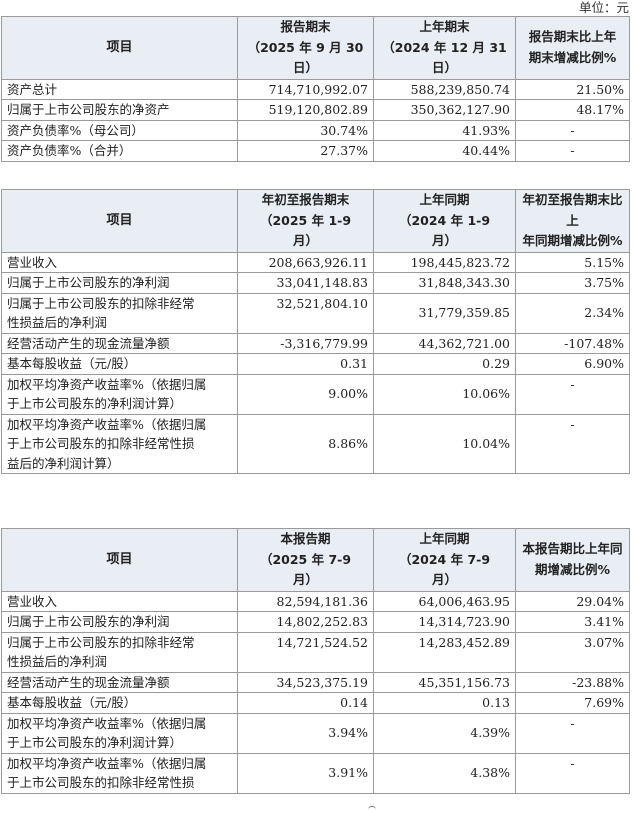  What do you see at coordinates (305, 394) in the screenshot?
I see `cell-current: 9.00%` at bounding box center [305, 394].